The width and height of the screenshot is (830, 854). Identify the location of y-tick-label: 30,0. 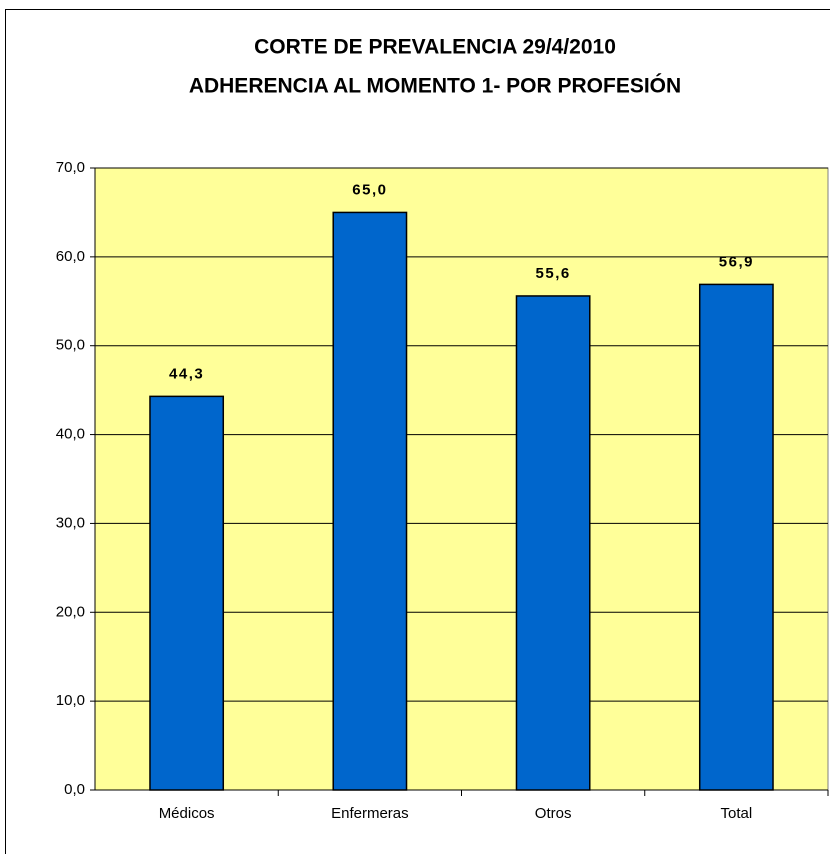
(70, 522).